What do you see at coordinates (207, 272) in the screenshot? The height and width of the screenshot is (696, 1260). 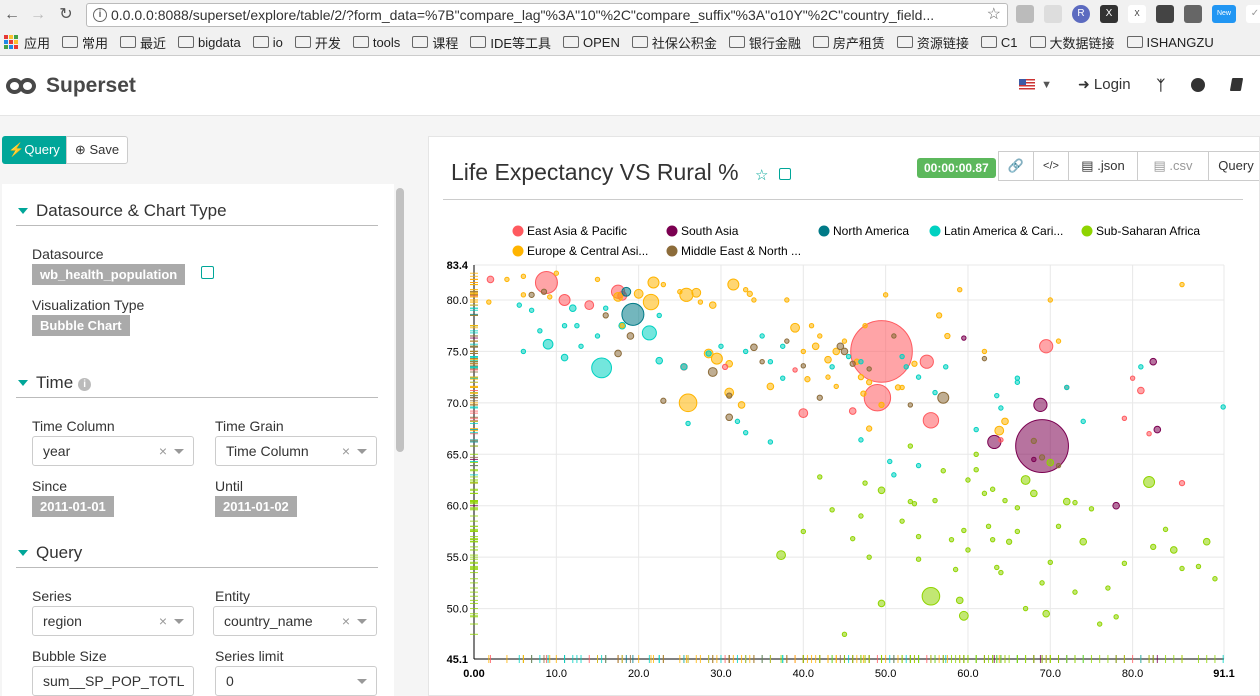 I see `edit-datasource-icon` at bounding box center [207, 272].